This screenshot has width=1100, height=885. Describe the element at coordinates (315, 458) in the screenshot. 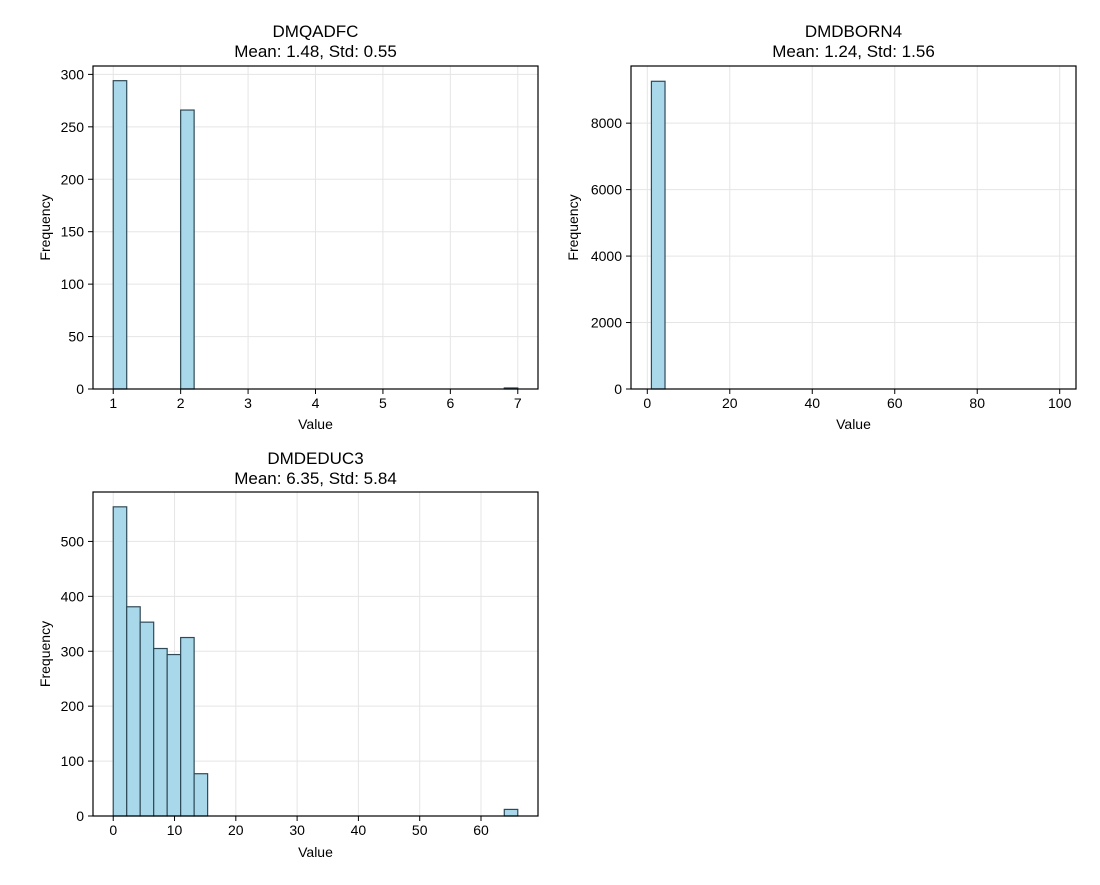

I see `subplot-title: DMDEDUC3` at that location.